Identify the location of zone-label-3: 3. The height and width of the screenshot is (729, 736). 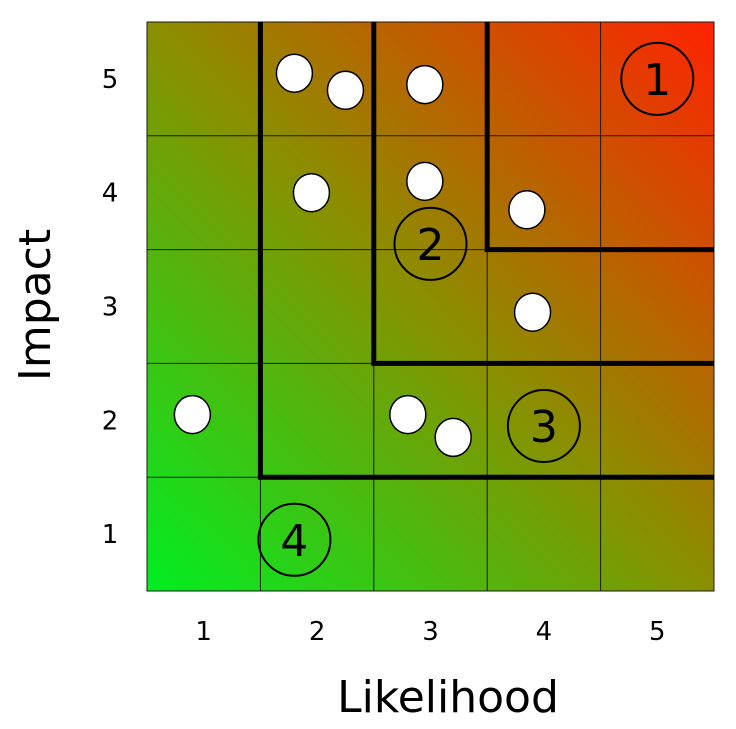
(544, 427).